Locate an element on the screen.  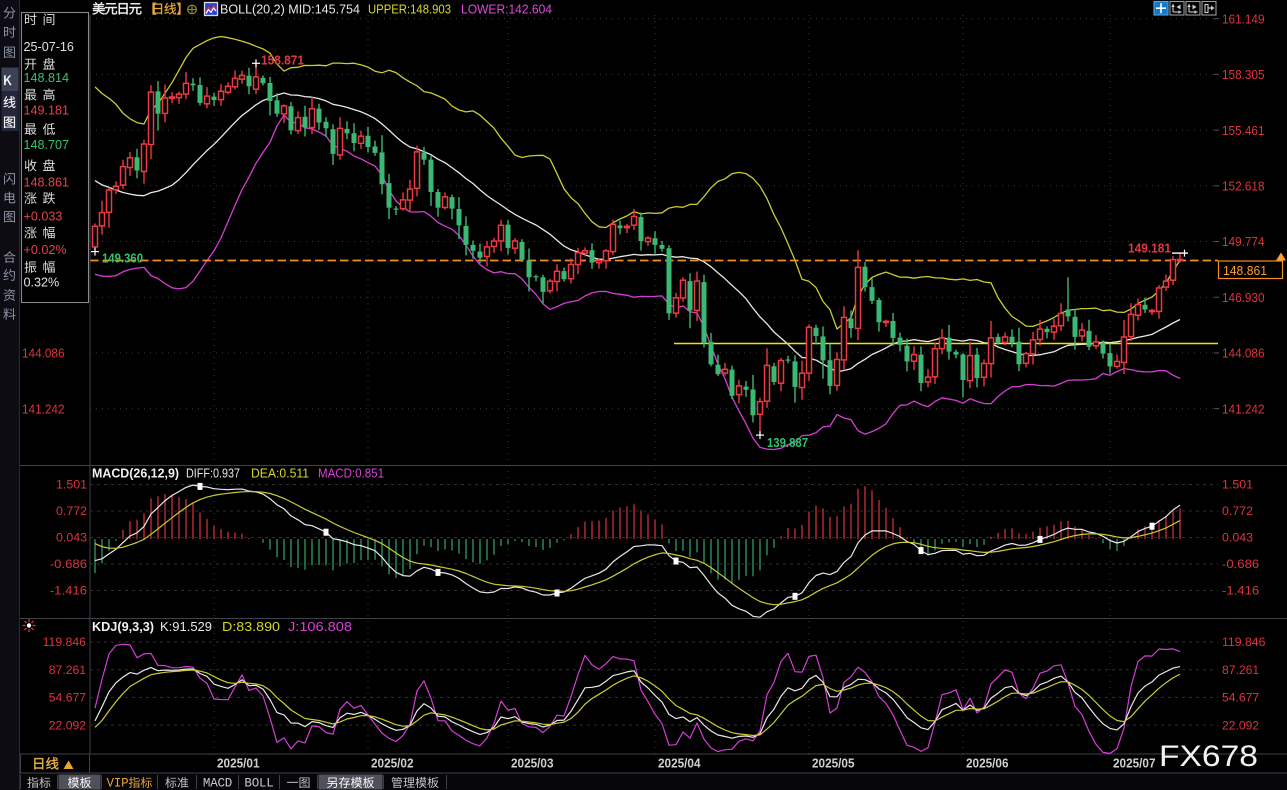
svg-text: 139.887 is located at coordinates (787, 443).